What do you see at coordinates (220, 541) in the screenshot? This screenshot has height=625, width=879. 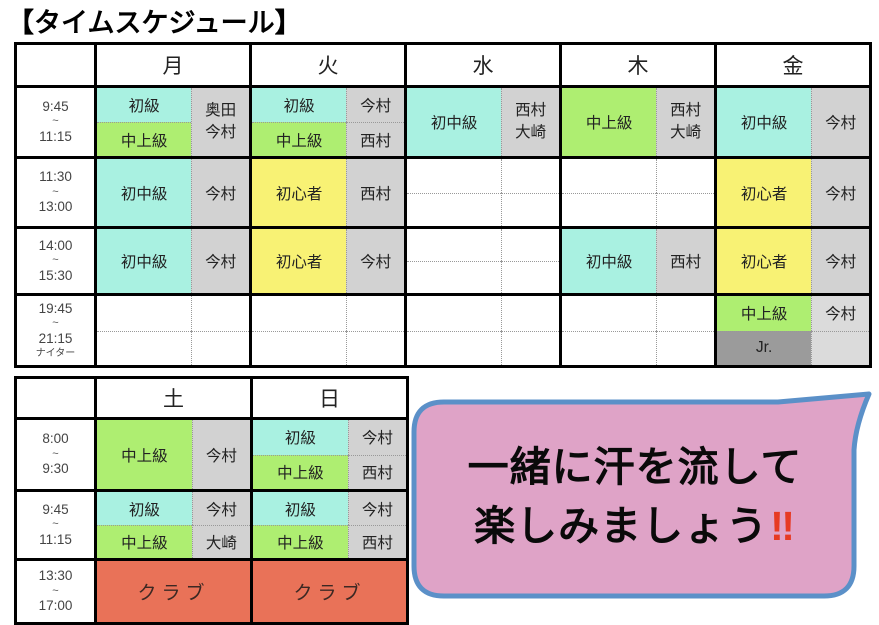 I see `teacher-cell: 大崎` at bounding box center [220, 541].